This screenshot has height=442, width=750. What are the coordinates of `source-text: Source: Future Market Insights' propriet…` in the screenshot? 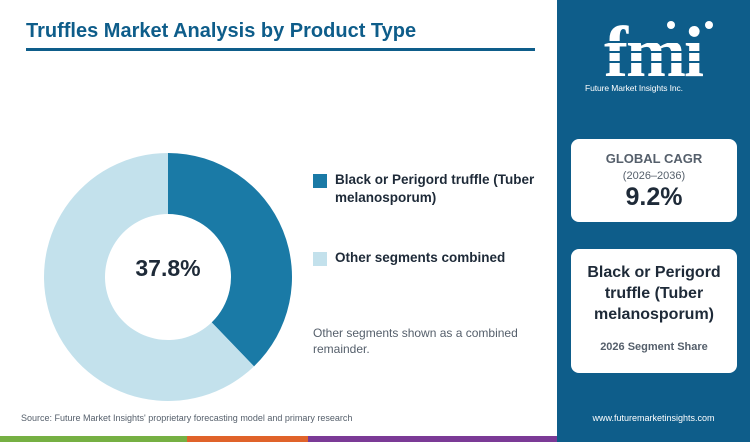 It's located at (187, 418).